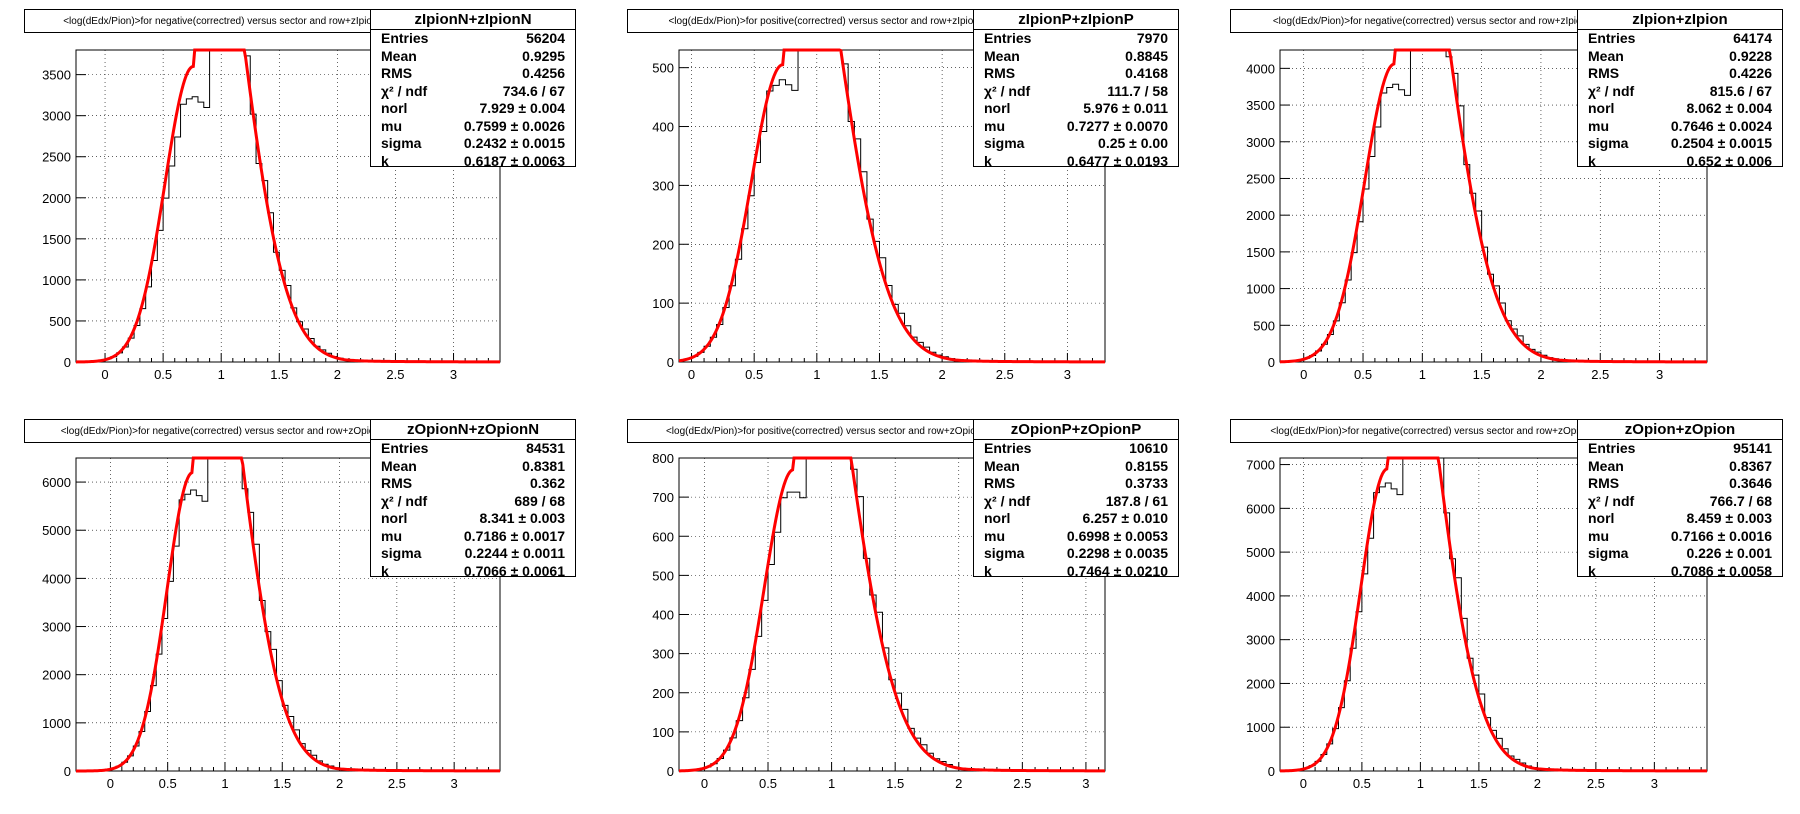  I want to click on stats-row: Entries 56204, so click(473, 39).